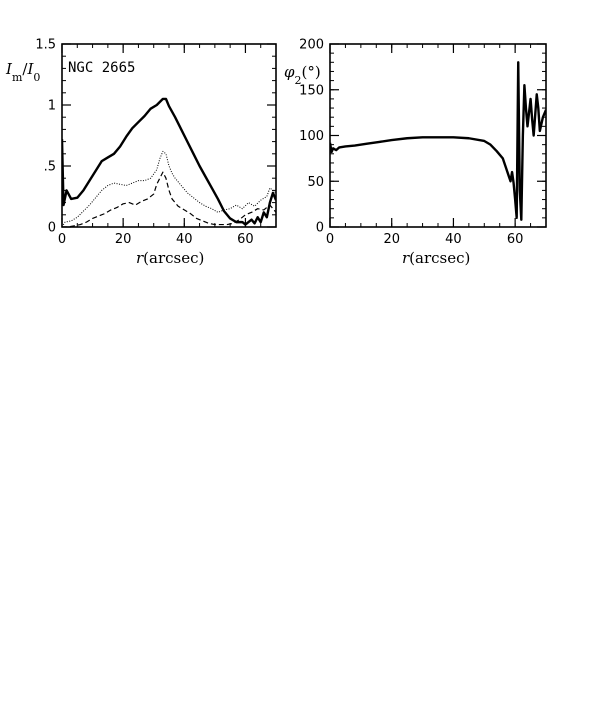  What do you see at coordinates (311, 45) in the screenshot?
I see `y-tick-label: 200` at bounding box center [311, 45].